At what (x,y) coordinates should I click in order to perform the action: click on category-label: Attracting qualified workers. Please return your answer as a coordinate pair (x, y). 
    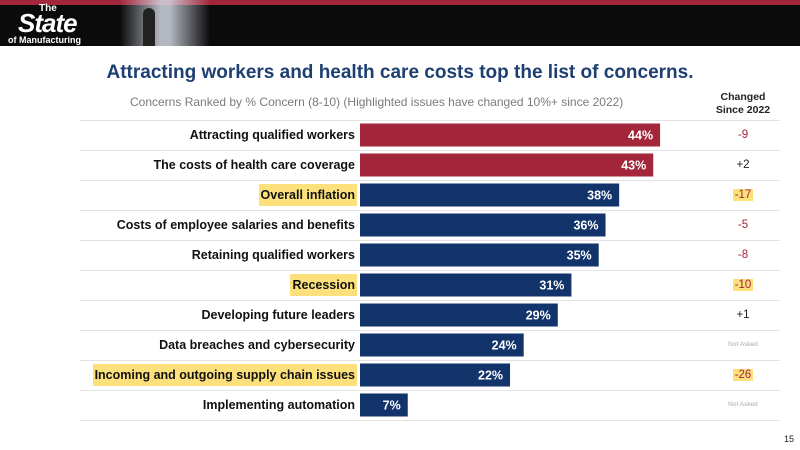
    Looking at the image, I should click on (272, 135).